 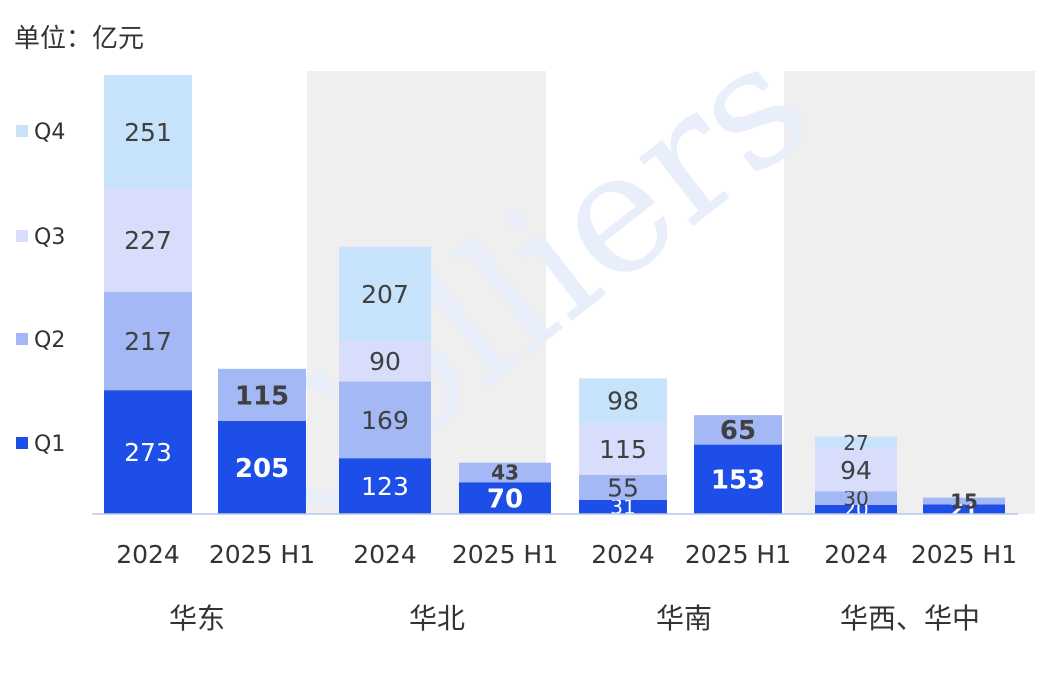 I want to click on region-label: 华西、华中, so click(x=910, y=618).